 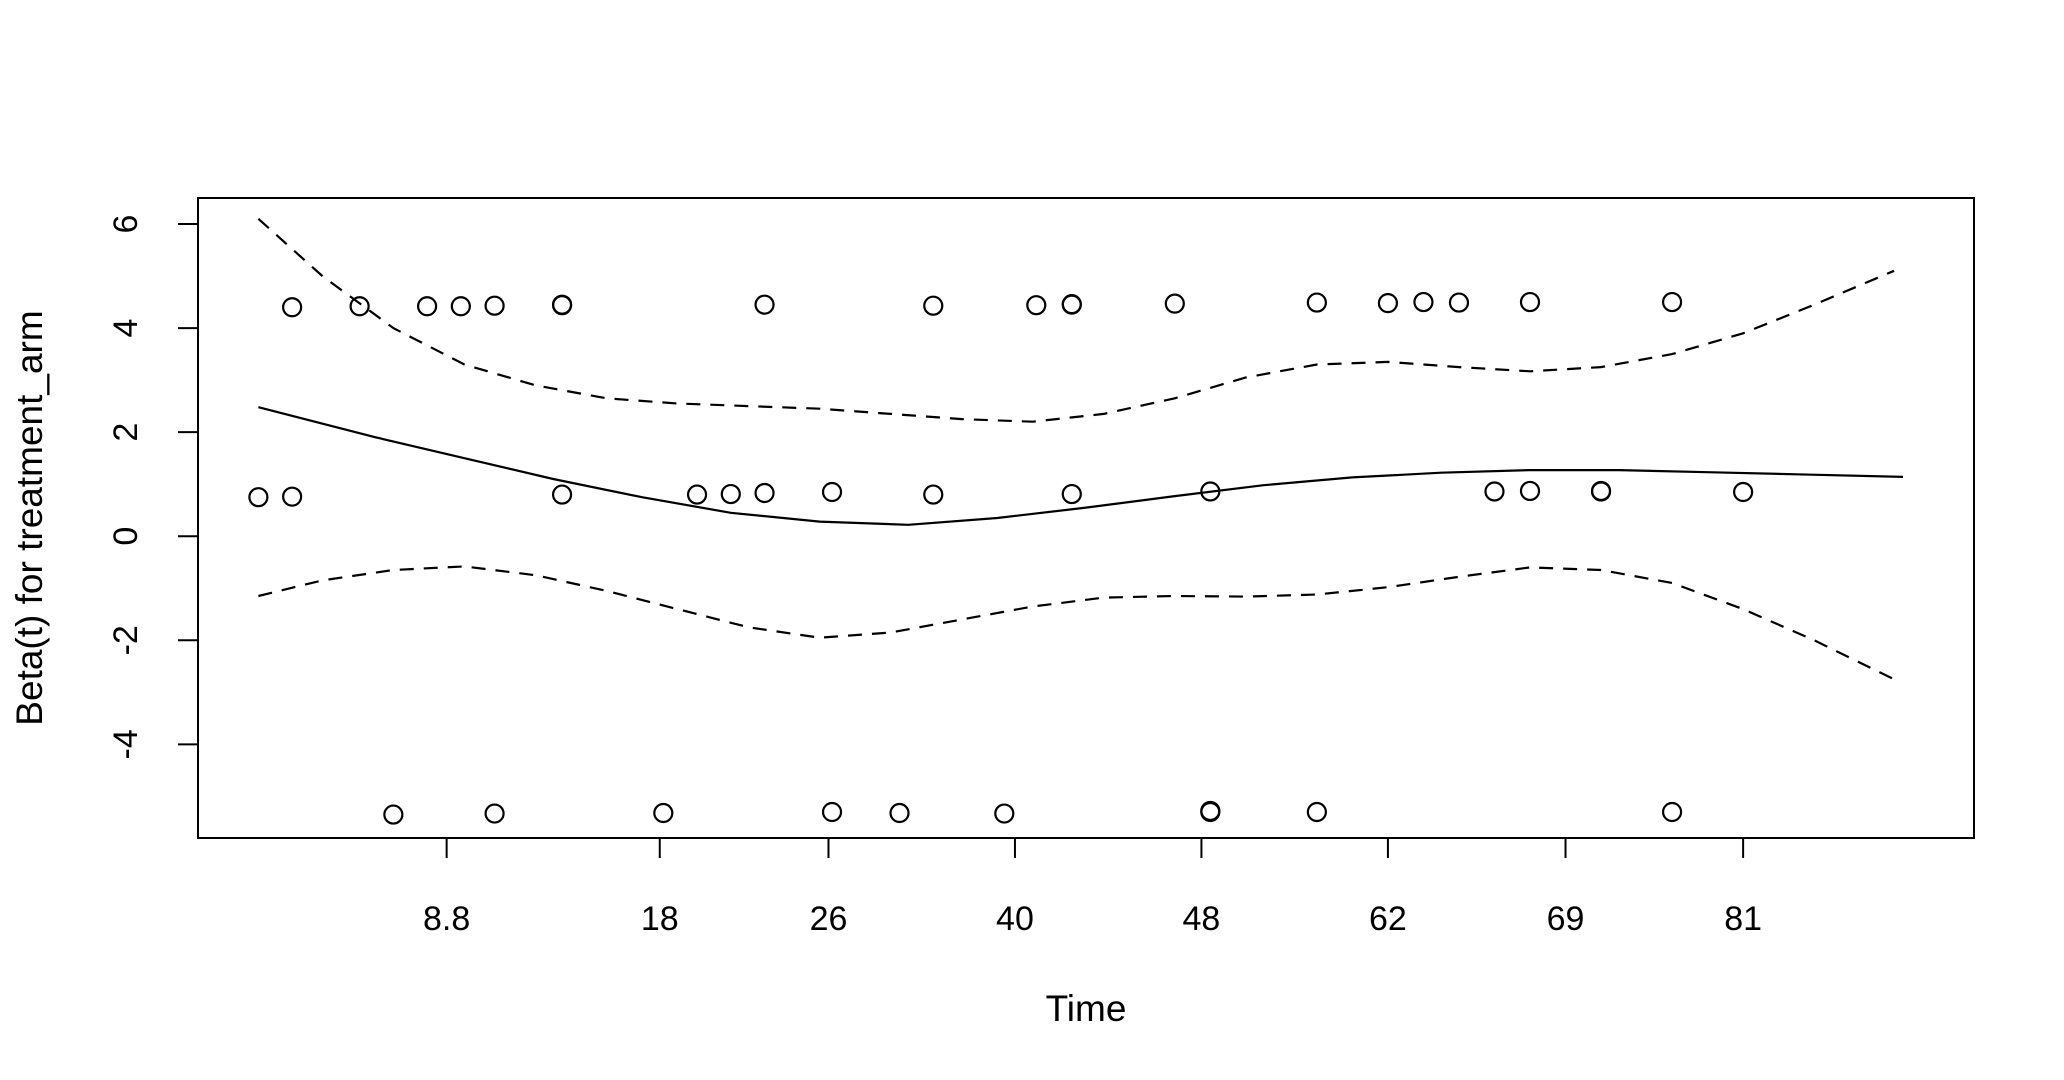 I want to click on series-line-dashed, so click(x=1076, y=623).